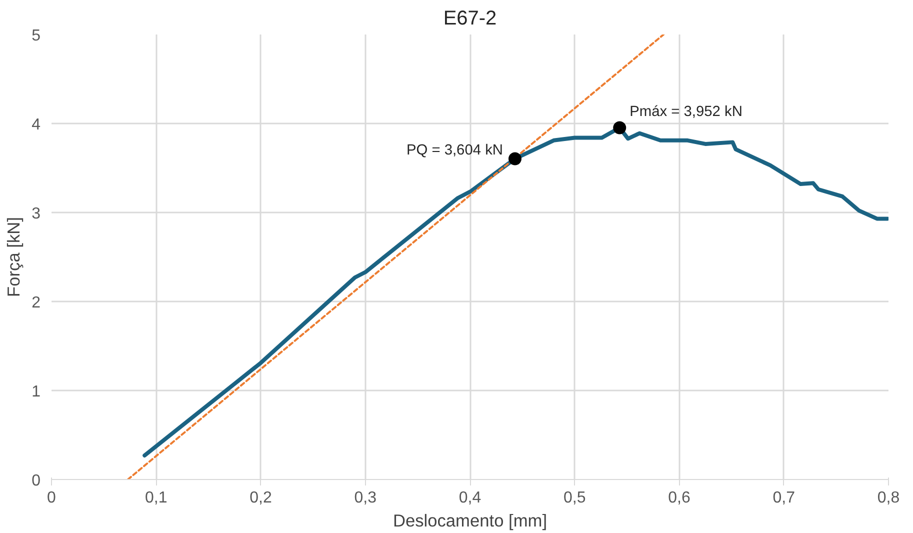 This screenshot has height=533, width=913. I want to click on y-tick-label: 5, so click(36, 36).